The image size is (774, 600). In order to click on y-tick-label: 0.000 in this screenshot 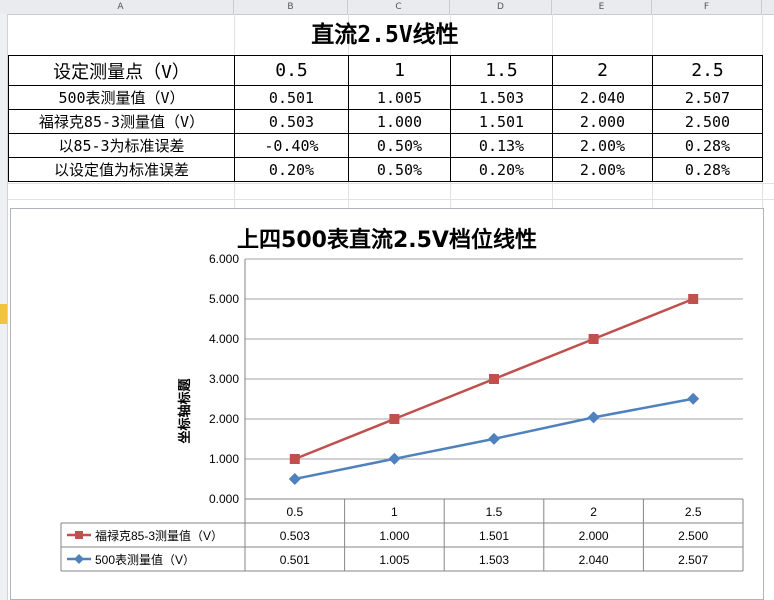, I will do `click(224, 499)`.